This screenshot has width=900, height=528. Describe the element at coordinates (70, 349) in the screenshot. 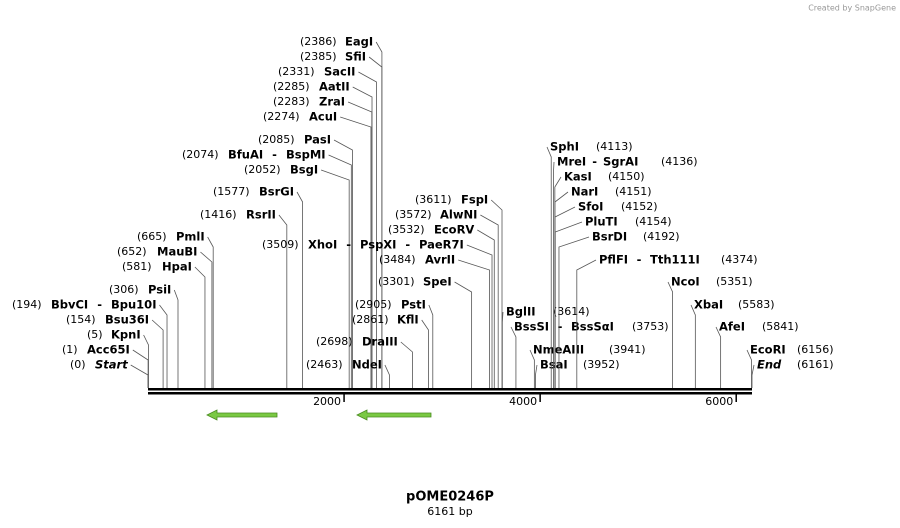

I see `position-label: (1)` at that location.